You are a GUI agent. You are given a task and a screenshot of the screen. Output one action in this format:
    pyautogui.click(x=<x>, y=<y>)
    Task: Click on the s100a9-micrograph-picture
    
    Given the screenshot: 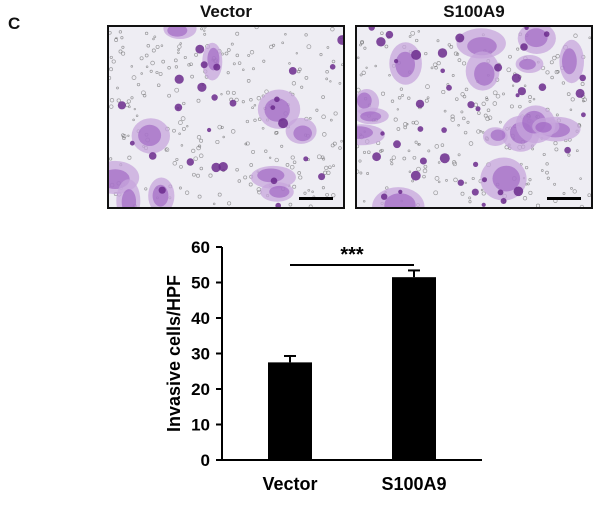 What is the action you would take?
    pyautogui.click(x=474, y=117)
    